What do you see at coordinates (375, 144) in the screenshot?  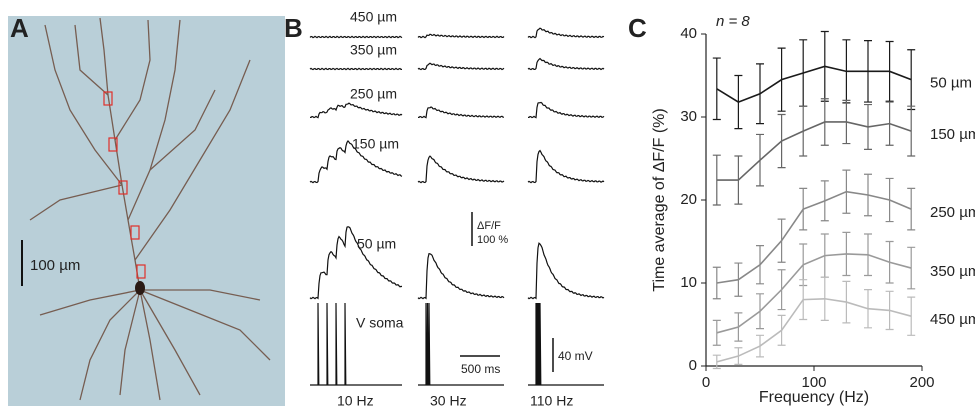 I see `trace-label: 150 µm` at bounding box center [375, 144].